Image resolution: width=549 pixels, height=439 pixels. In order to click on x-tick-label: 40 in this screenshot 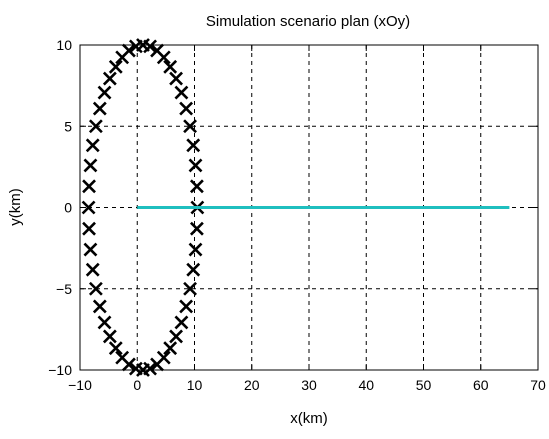, I will do `click(366, 385)`.